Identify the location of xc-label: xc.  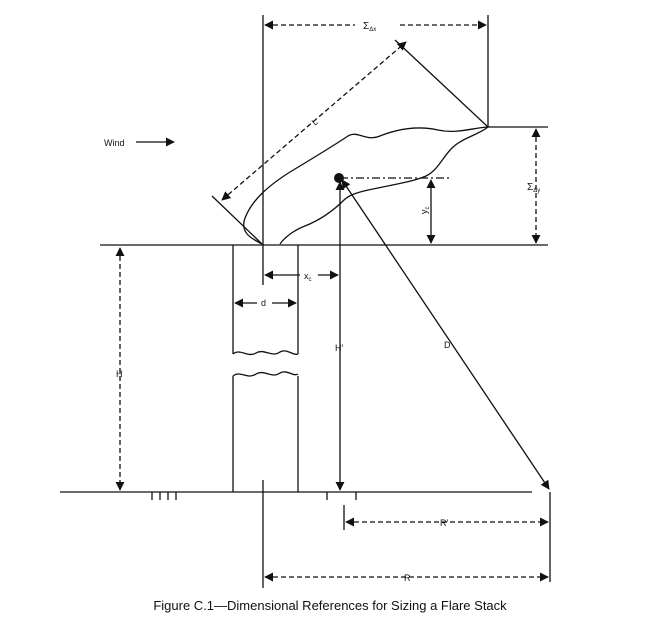
(308, 277).